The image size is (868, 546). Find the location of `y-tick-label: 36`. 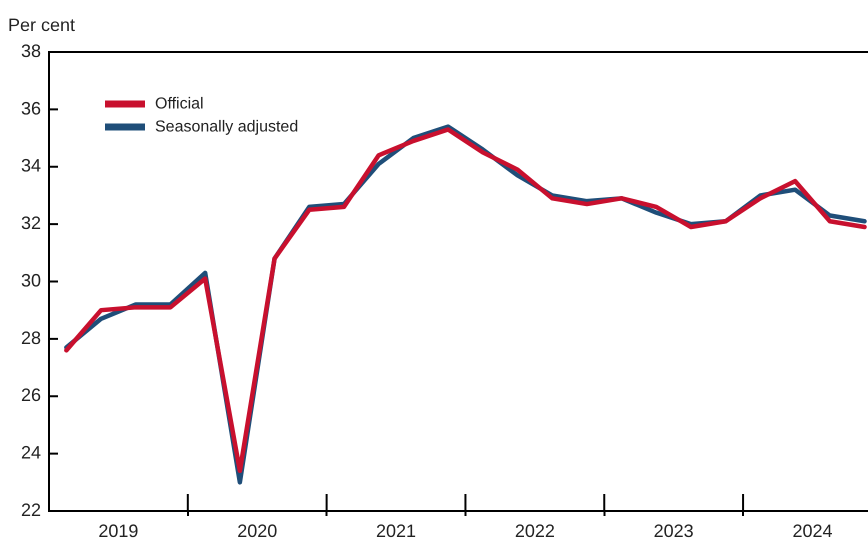

y-tick-label: 36 is located at coordinates (30, 108).